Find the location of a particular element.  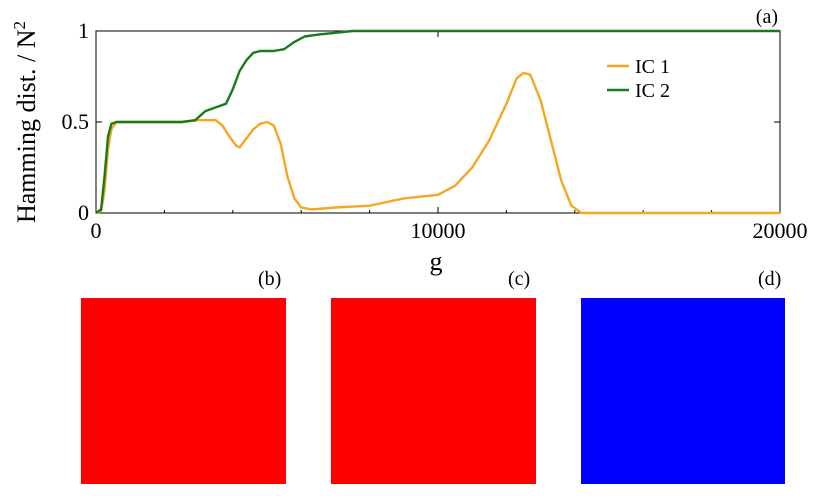

panel-label-d: (d) is located at coordinates (770, 279).